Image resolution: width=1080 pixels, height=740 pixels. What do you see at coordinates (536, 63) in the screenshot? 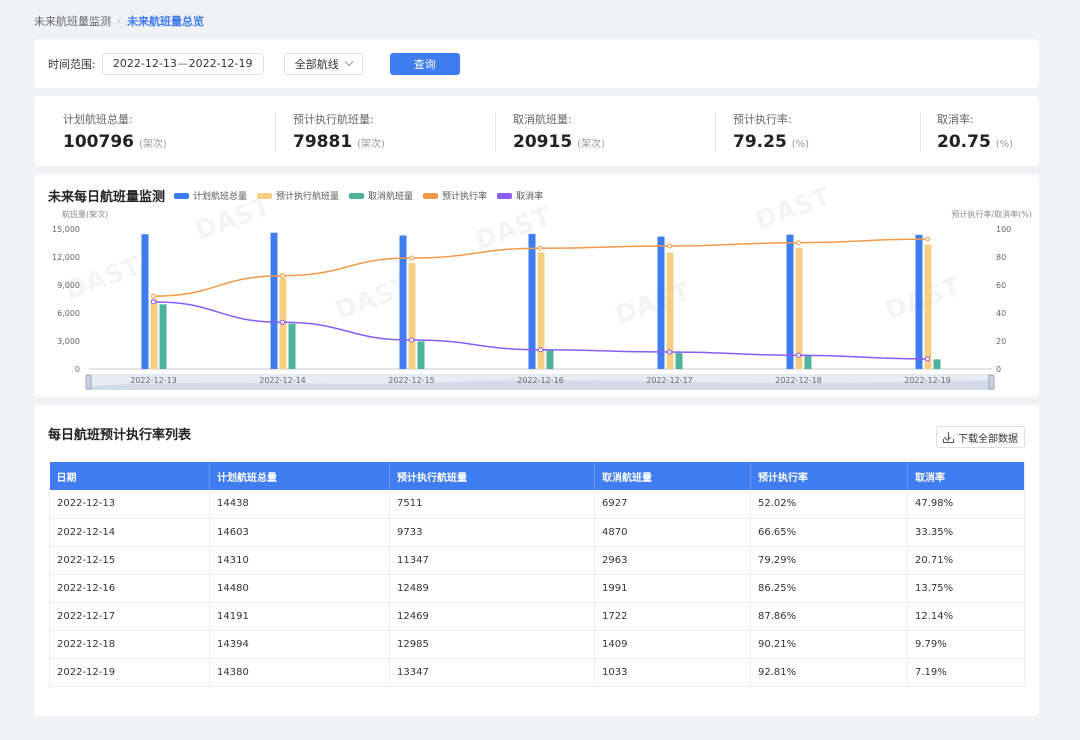
I see `filter-bar: 时间范围: 2022-12-13 — 2022-12-19 全部航线 查询` at bounding box center [536, 63].